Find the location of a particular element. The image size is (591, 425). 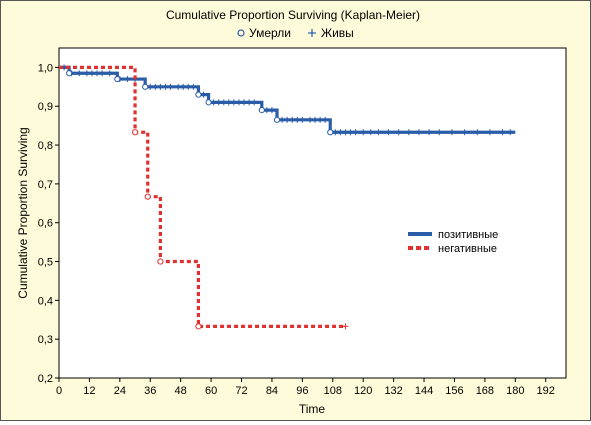

y-tick-label: 0,9 is located at coordinates (45, 107).